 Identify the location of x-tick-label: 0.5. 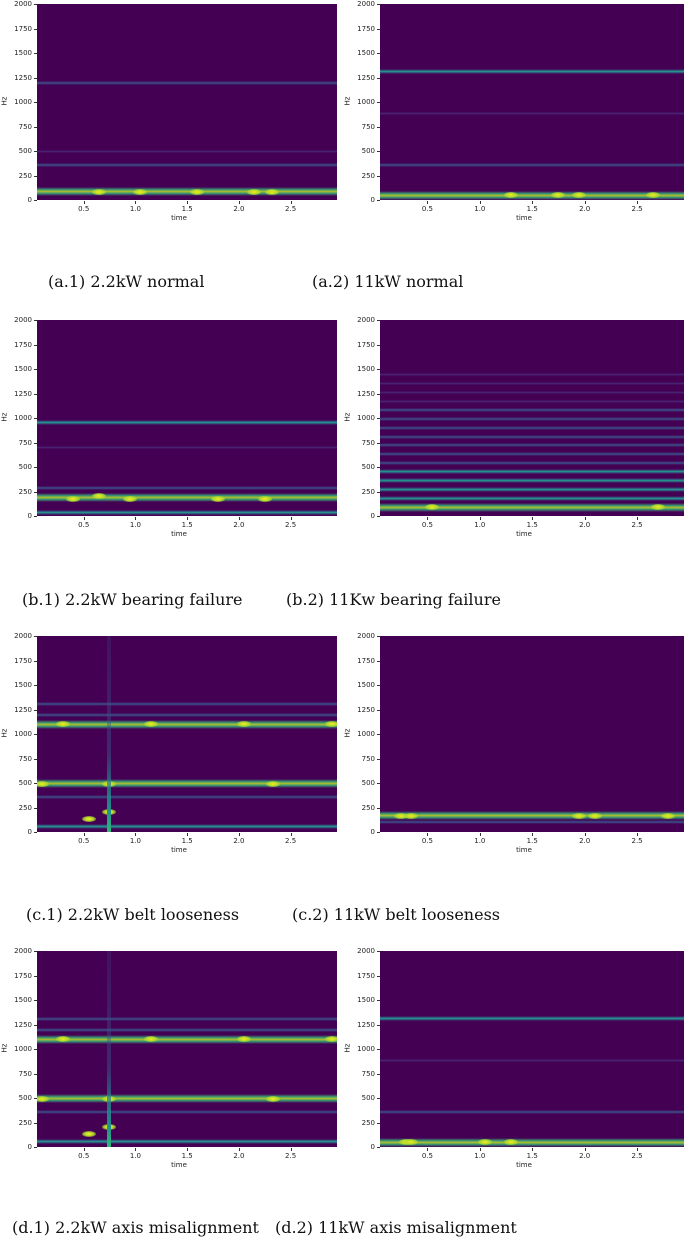
(427, 523).